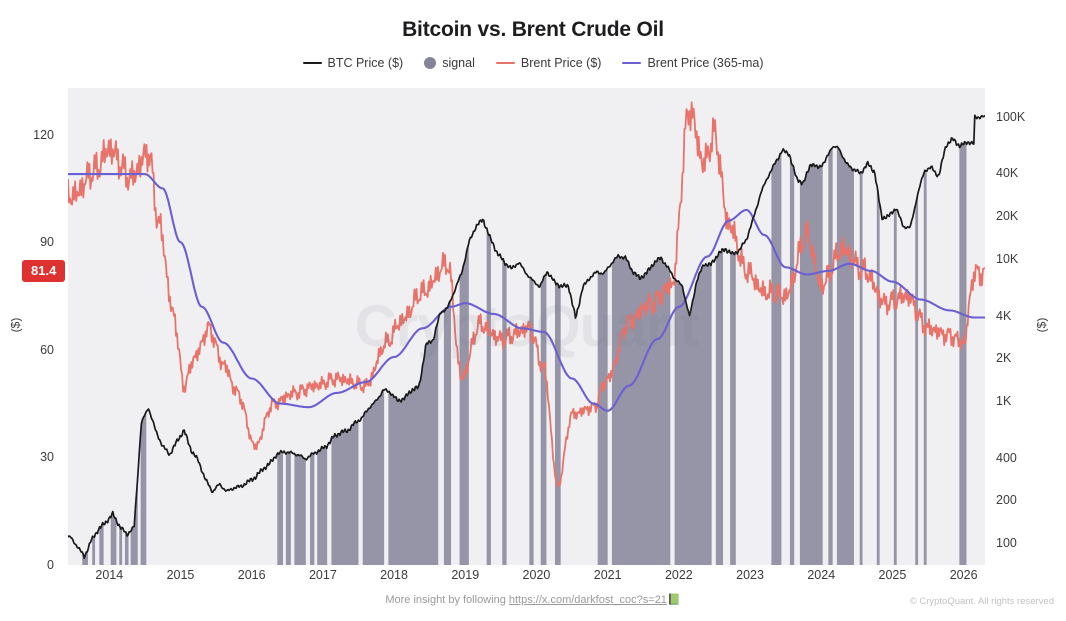 Image resolution: width=1066 pixels, height=621 pixels. I want to click on right-axis-tick: 2K, so click(1004, 358).